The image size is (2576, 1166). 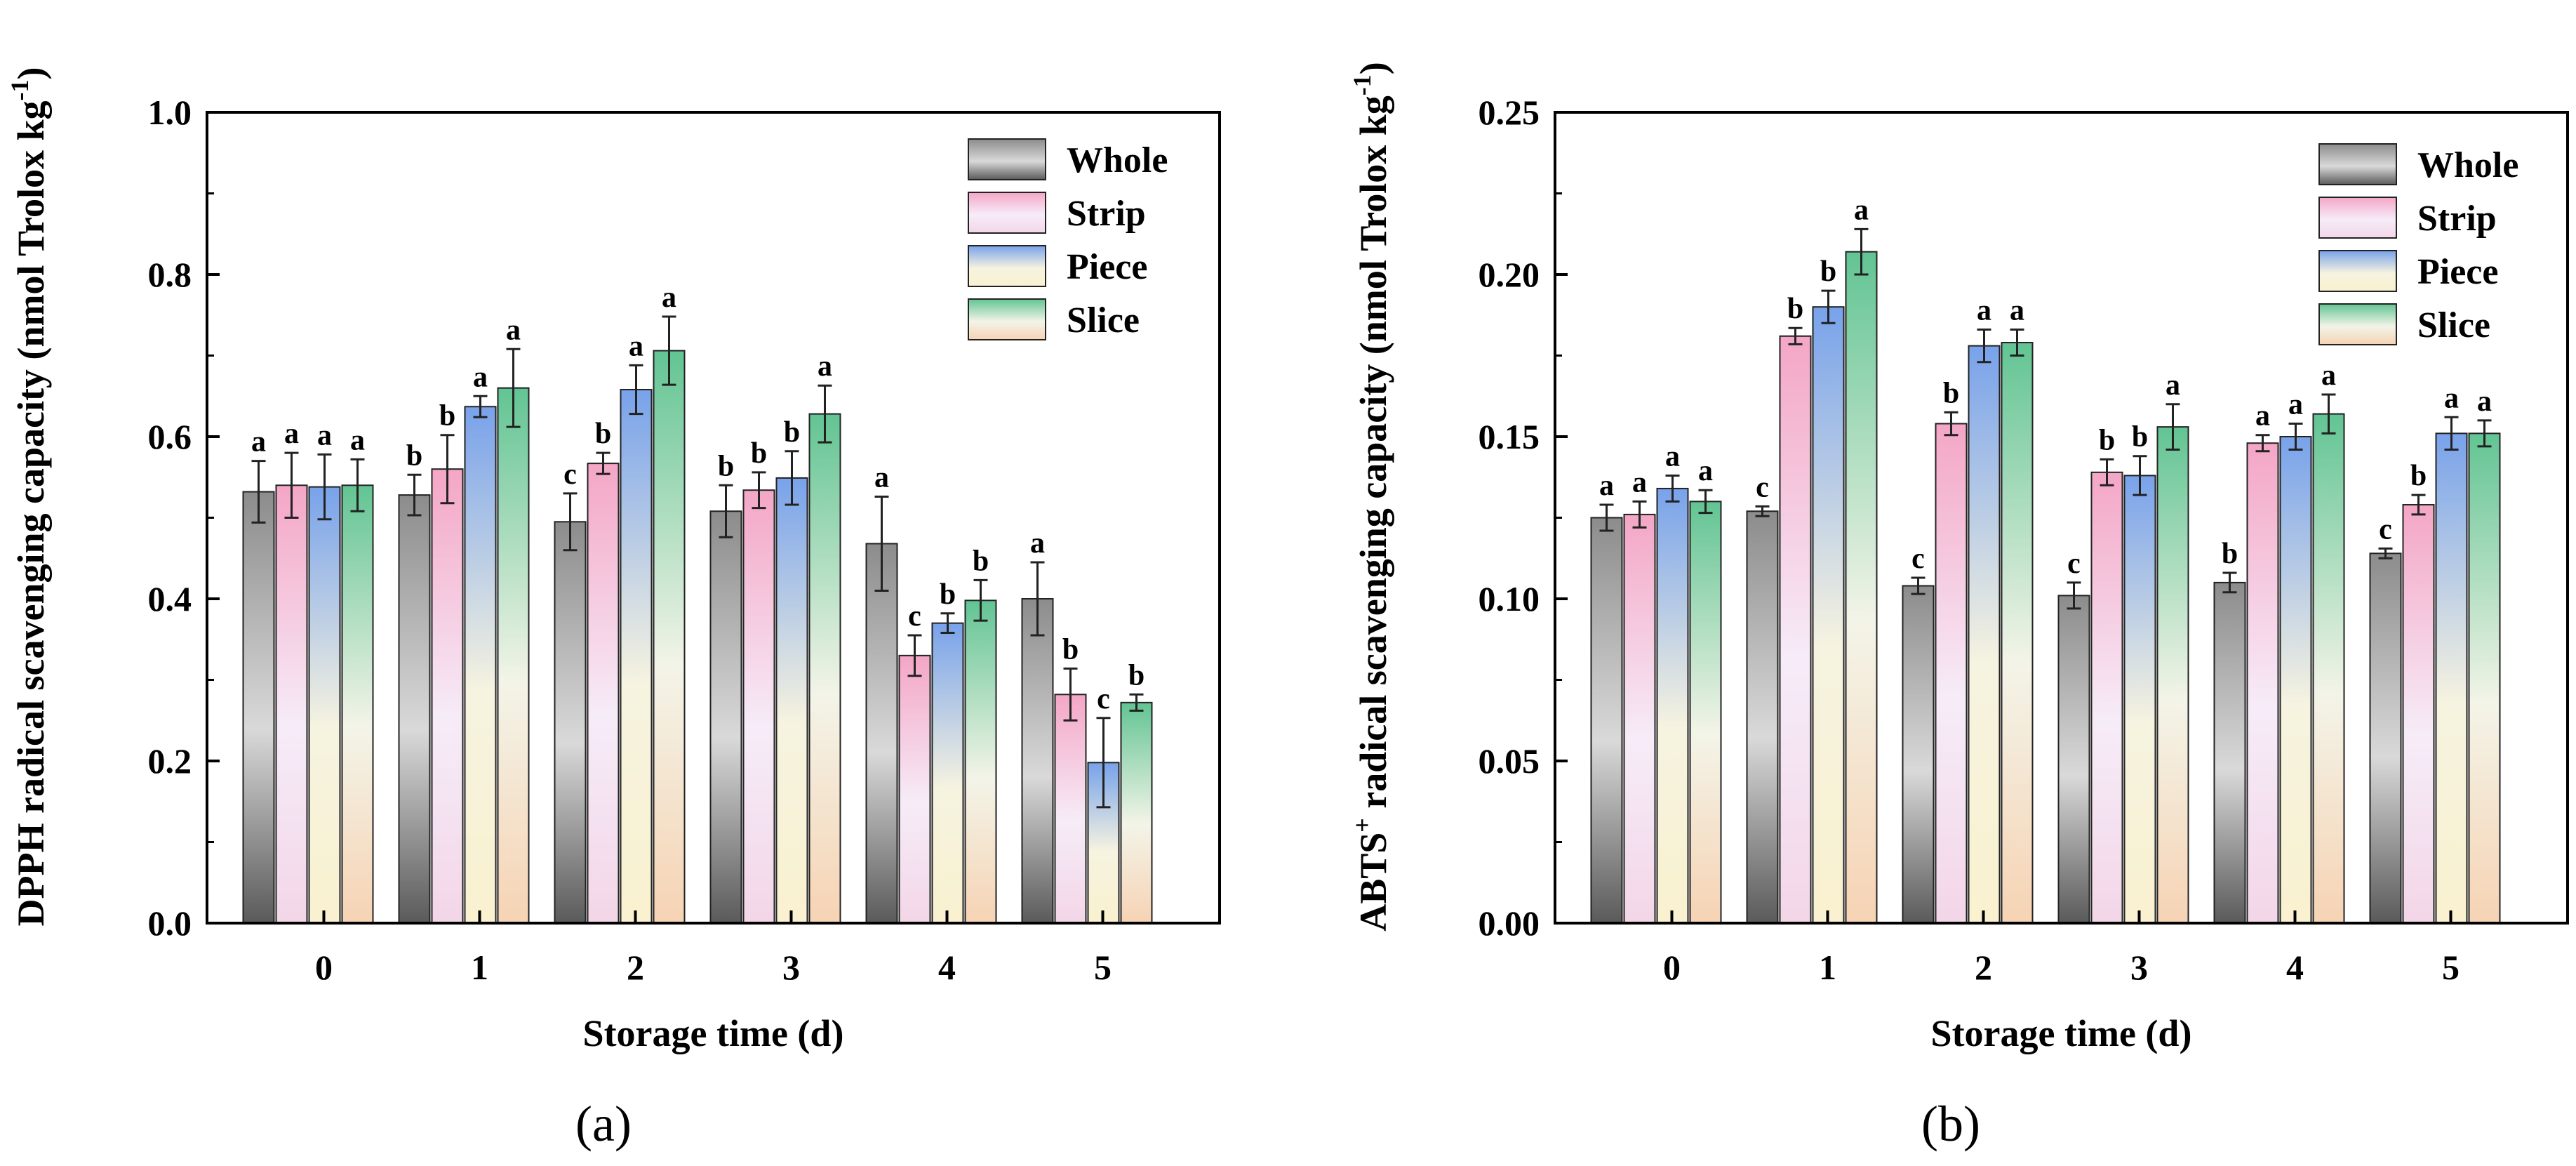 What do you see at coordinates (170, 274) in the screenshot?
I see `y-tick-label: 0.8` at bounding box center [170, 274].